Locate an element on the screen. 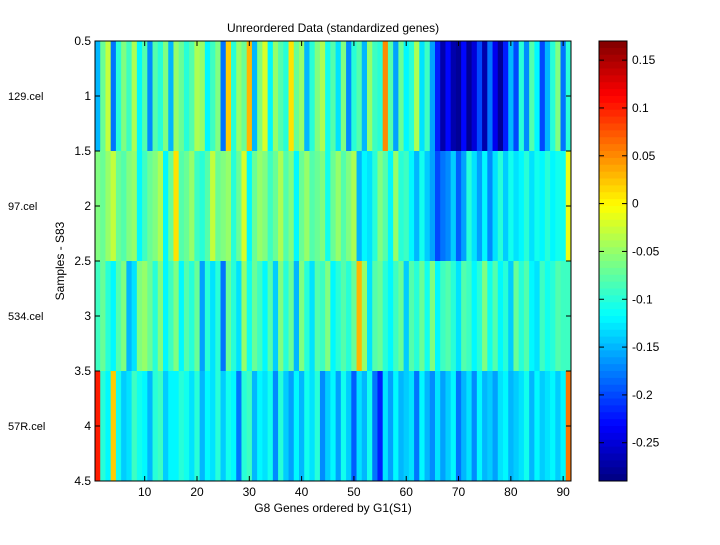  row-label: 129.cel is located at coordinates (25, 97).